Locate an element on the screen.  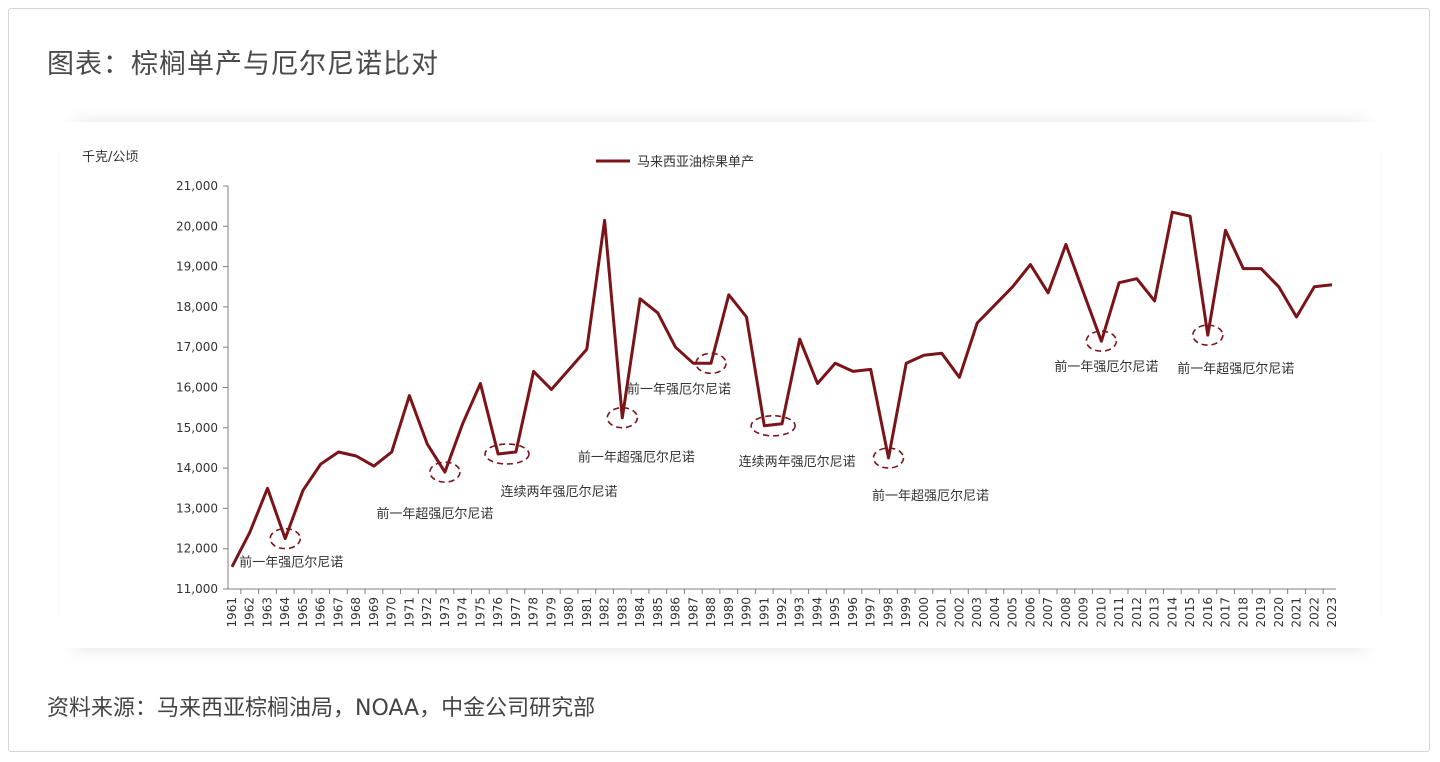
x-tick-label: 1984 is located at coordinates (640, 612).